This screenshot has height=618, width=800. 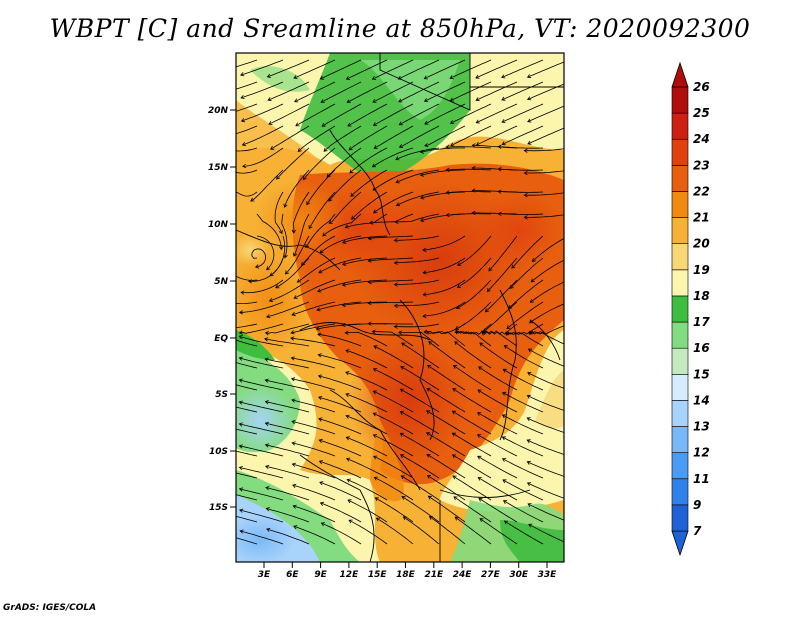 I want to click on longitude-axis: 3E 6E 9E 12E 15E 18E 21E 24E 27E 30E 33E, so click(x=407, y=571).